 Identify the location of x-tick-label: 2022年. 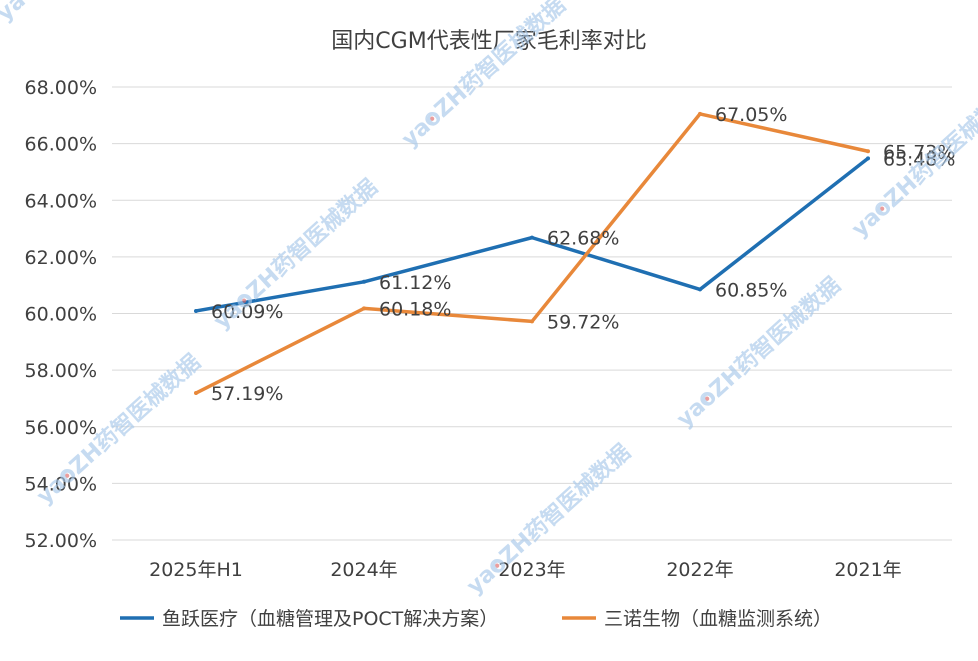
(699, 570).